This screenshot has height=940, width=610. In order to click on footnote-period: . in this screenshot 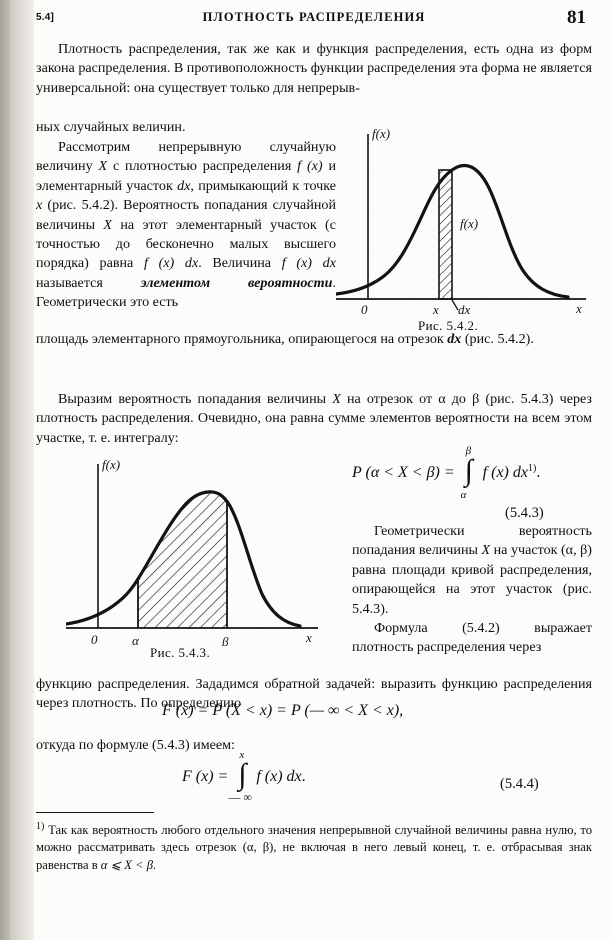, I will do `click(155, 864)`.